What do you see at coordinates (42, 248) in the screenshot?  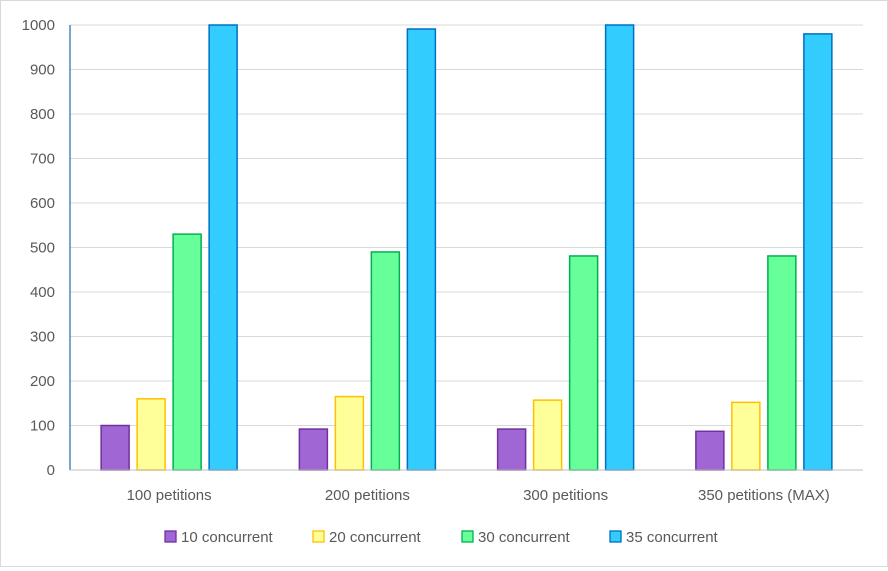 I see `y-tick-label: 500` at bounding box center [42, 248].